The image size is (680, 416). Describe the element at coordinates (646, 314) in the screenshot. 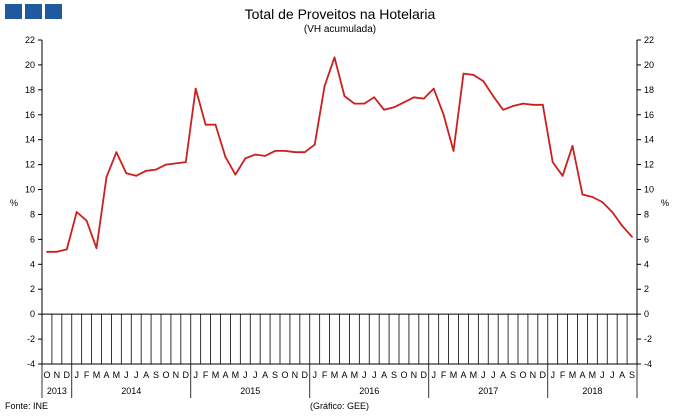

I see `y-tick-label-right: 0` at that location.